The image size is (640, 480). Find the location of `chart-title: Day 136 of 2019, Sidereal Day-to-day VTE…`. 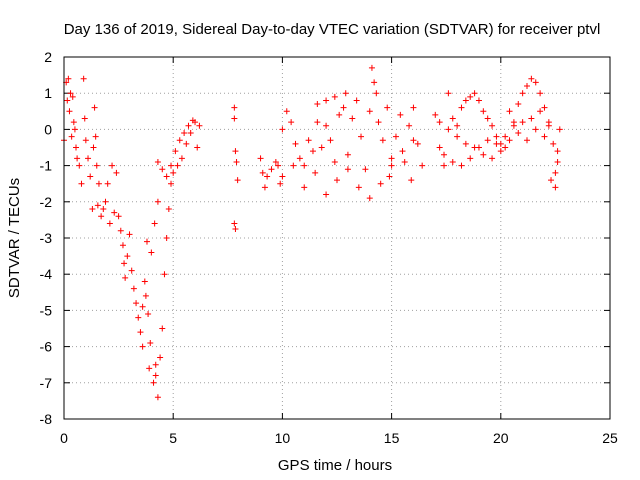

chart-title: Day 136 of 2019, Sidereal Day-to-day VTE… is located at coordinates (332, 29).